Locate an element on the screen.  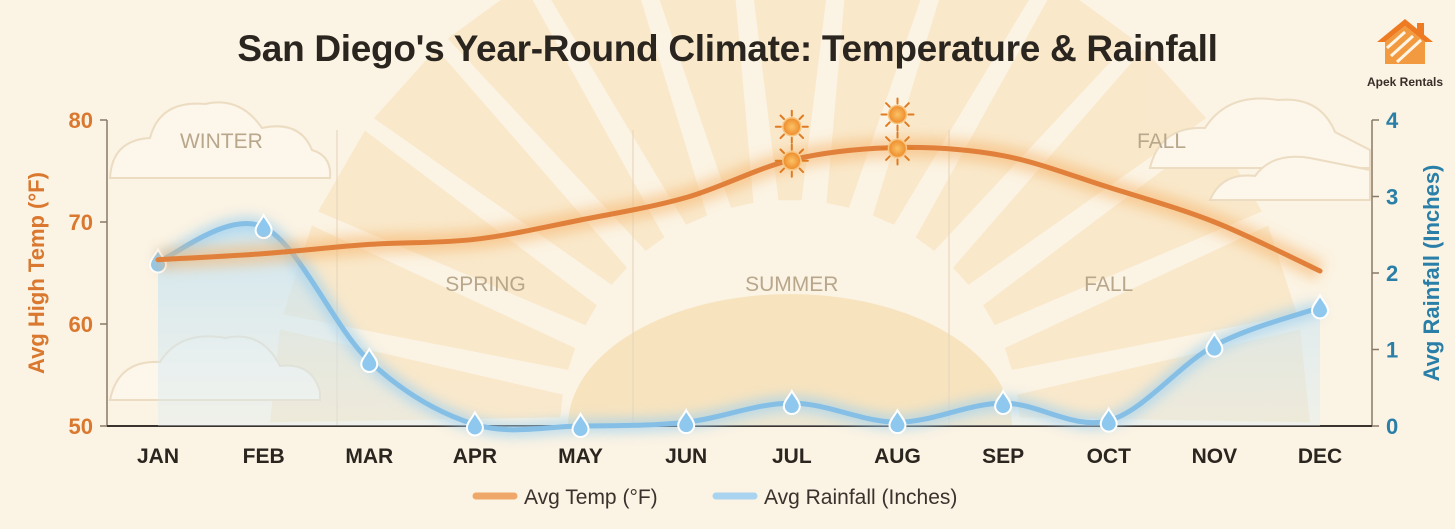
right-tick-label: 3 is located at coordinates (1392, 197).